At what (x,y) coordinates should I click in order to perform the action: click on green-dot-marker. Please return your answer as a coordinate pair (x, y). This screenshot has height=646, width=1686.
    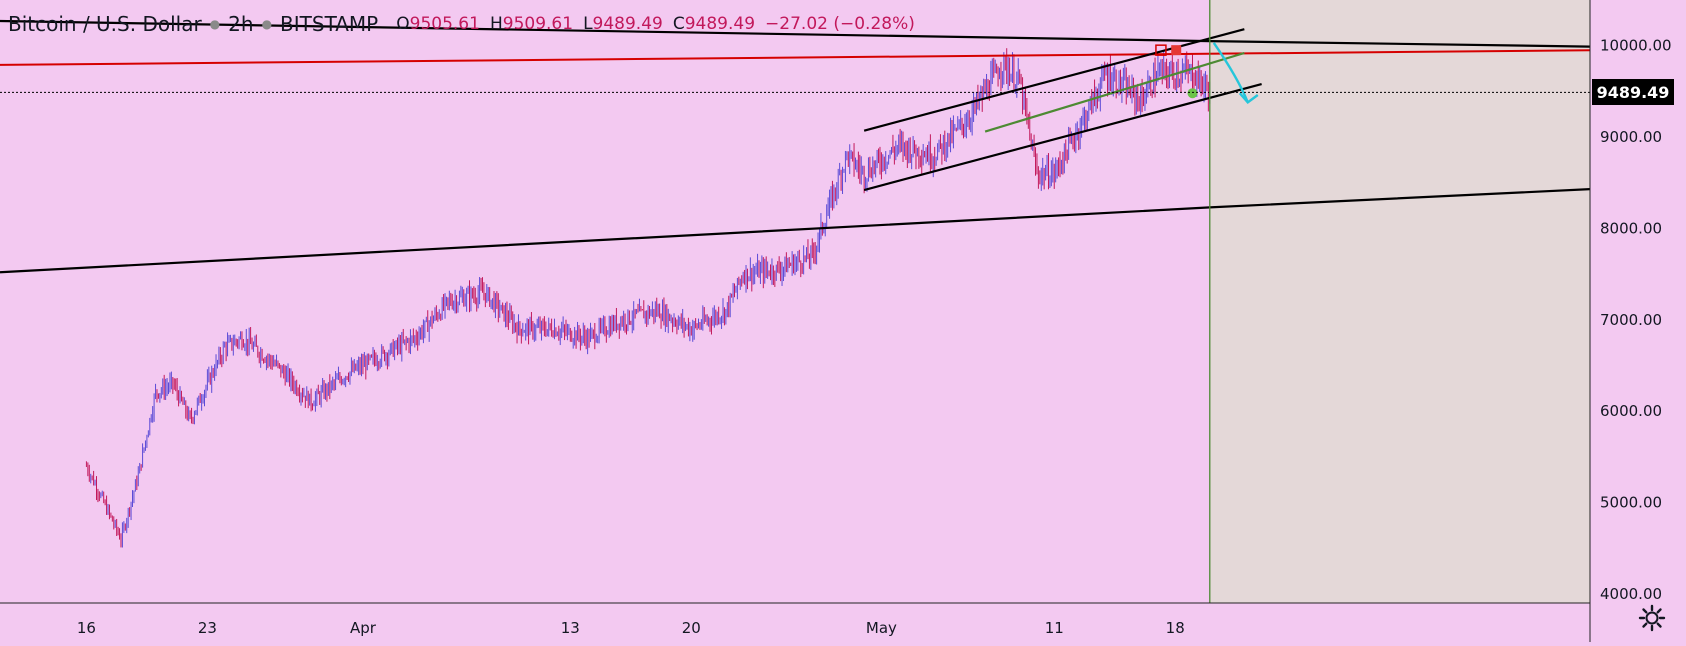
    Looking at the image, I should click on (1192, 93).